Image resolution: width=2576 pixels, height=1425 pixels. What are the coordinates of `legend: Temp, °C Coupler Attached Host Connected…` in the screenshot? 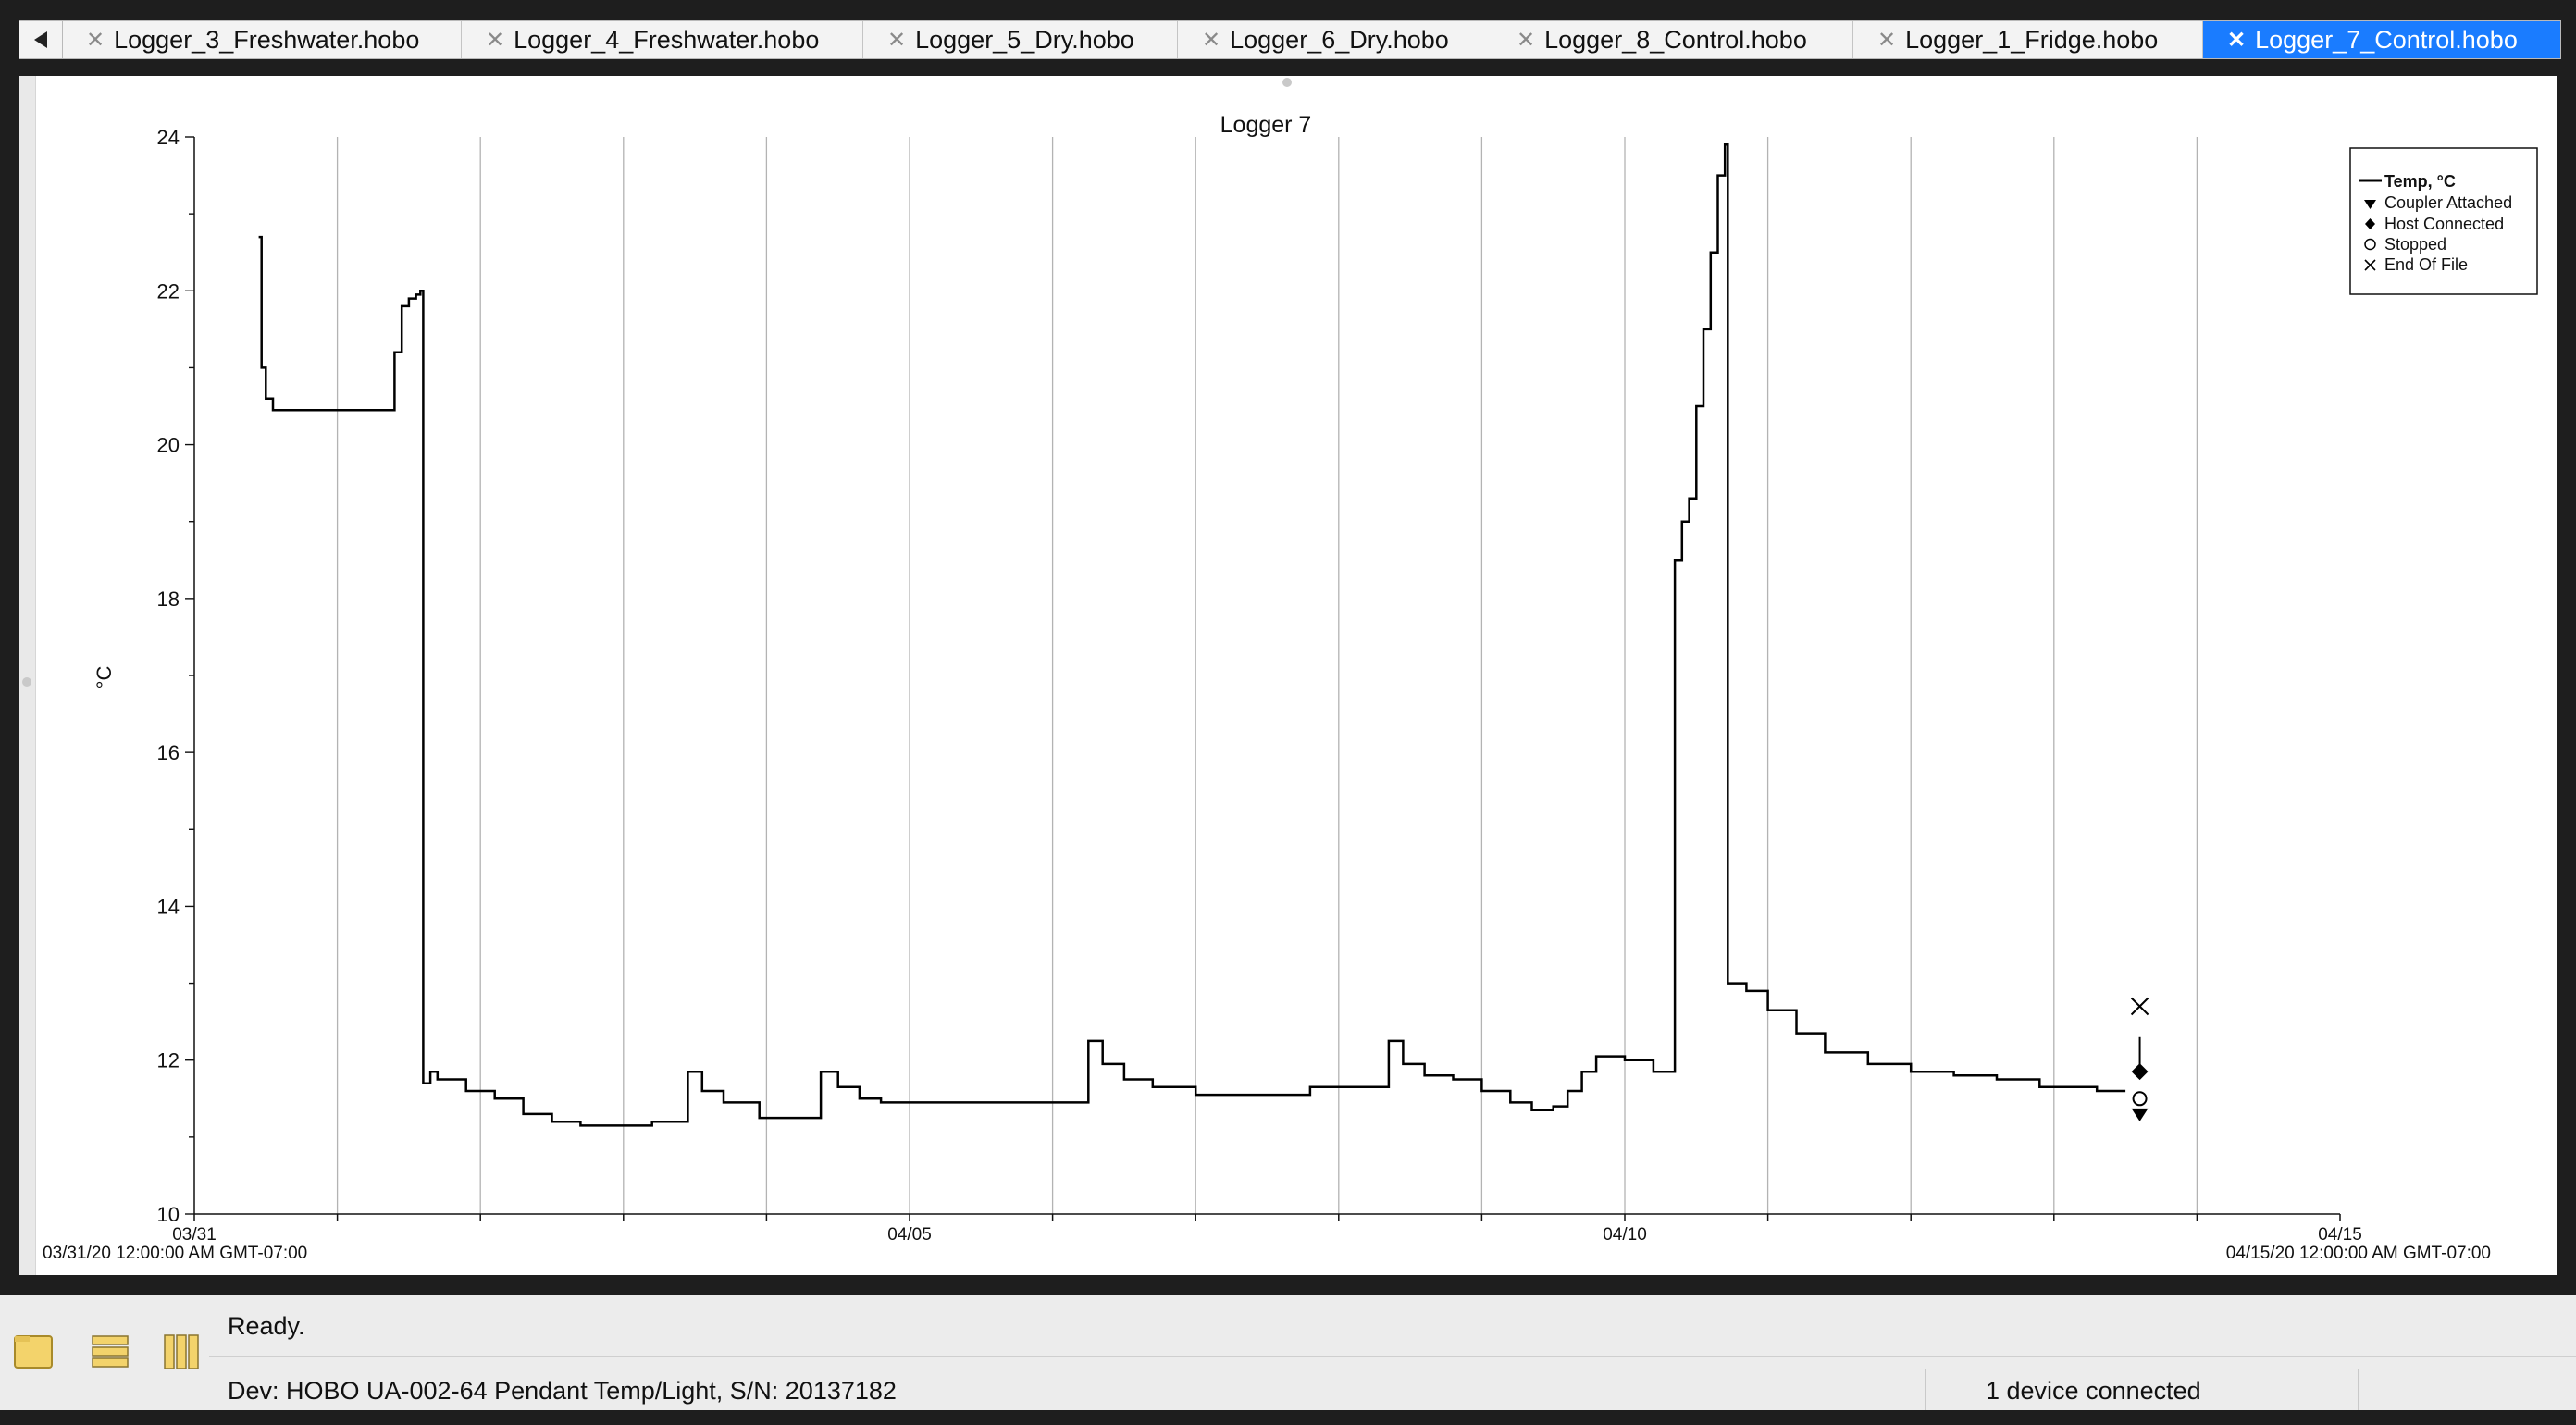 It's located at (2443, 221).